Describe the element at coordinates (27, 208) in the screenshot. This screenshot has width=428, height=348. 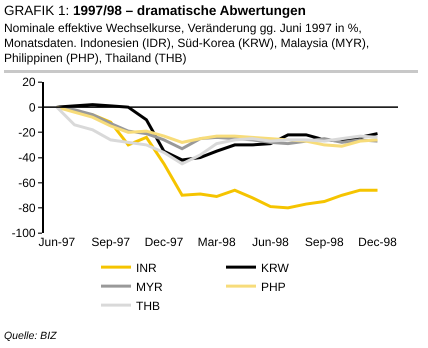
I see `y-tick-label: -80` at that location.